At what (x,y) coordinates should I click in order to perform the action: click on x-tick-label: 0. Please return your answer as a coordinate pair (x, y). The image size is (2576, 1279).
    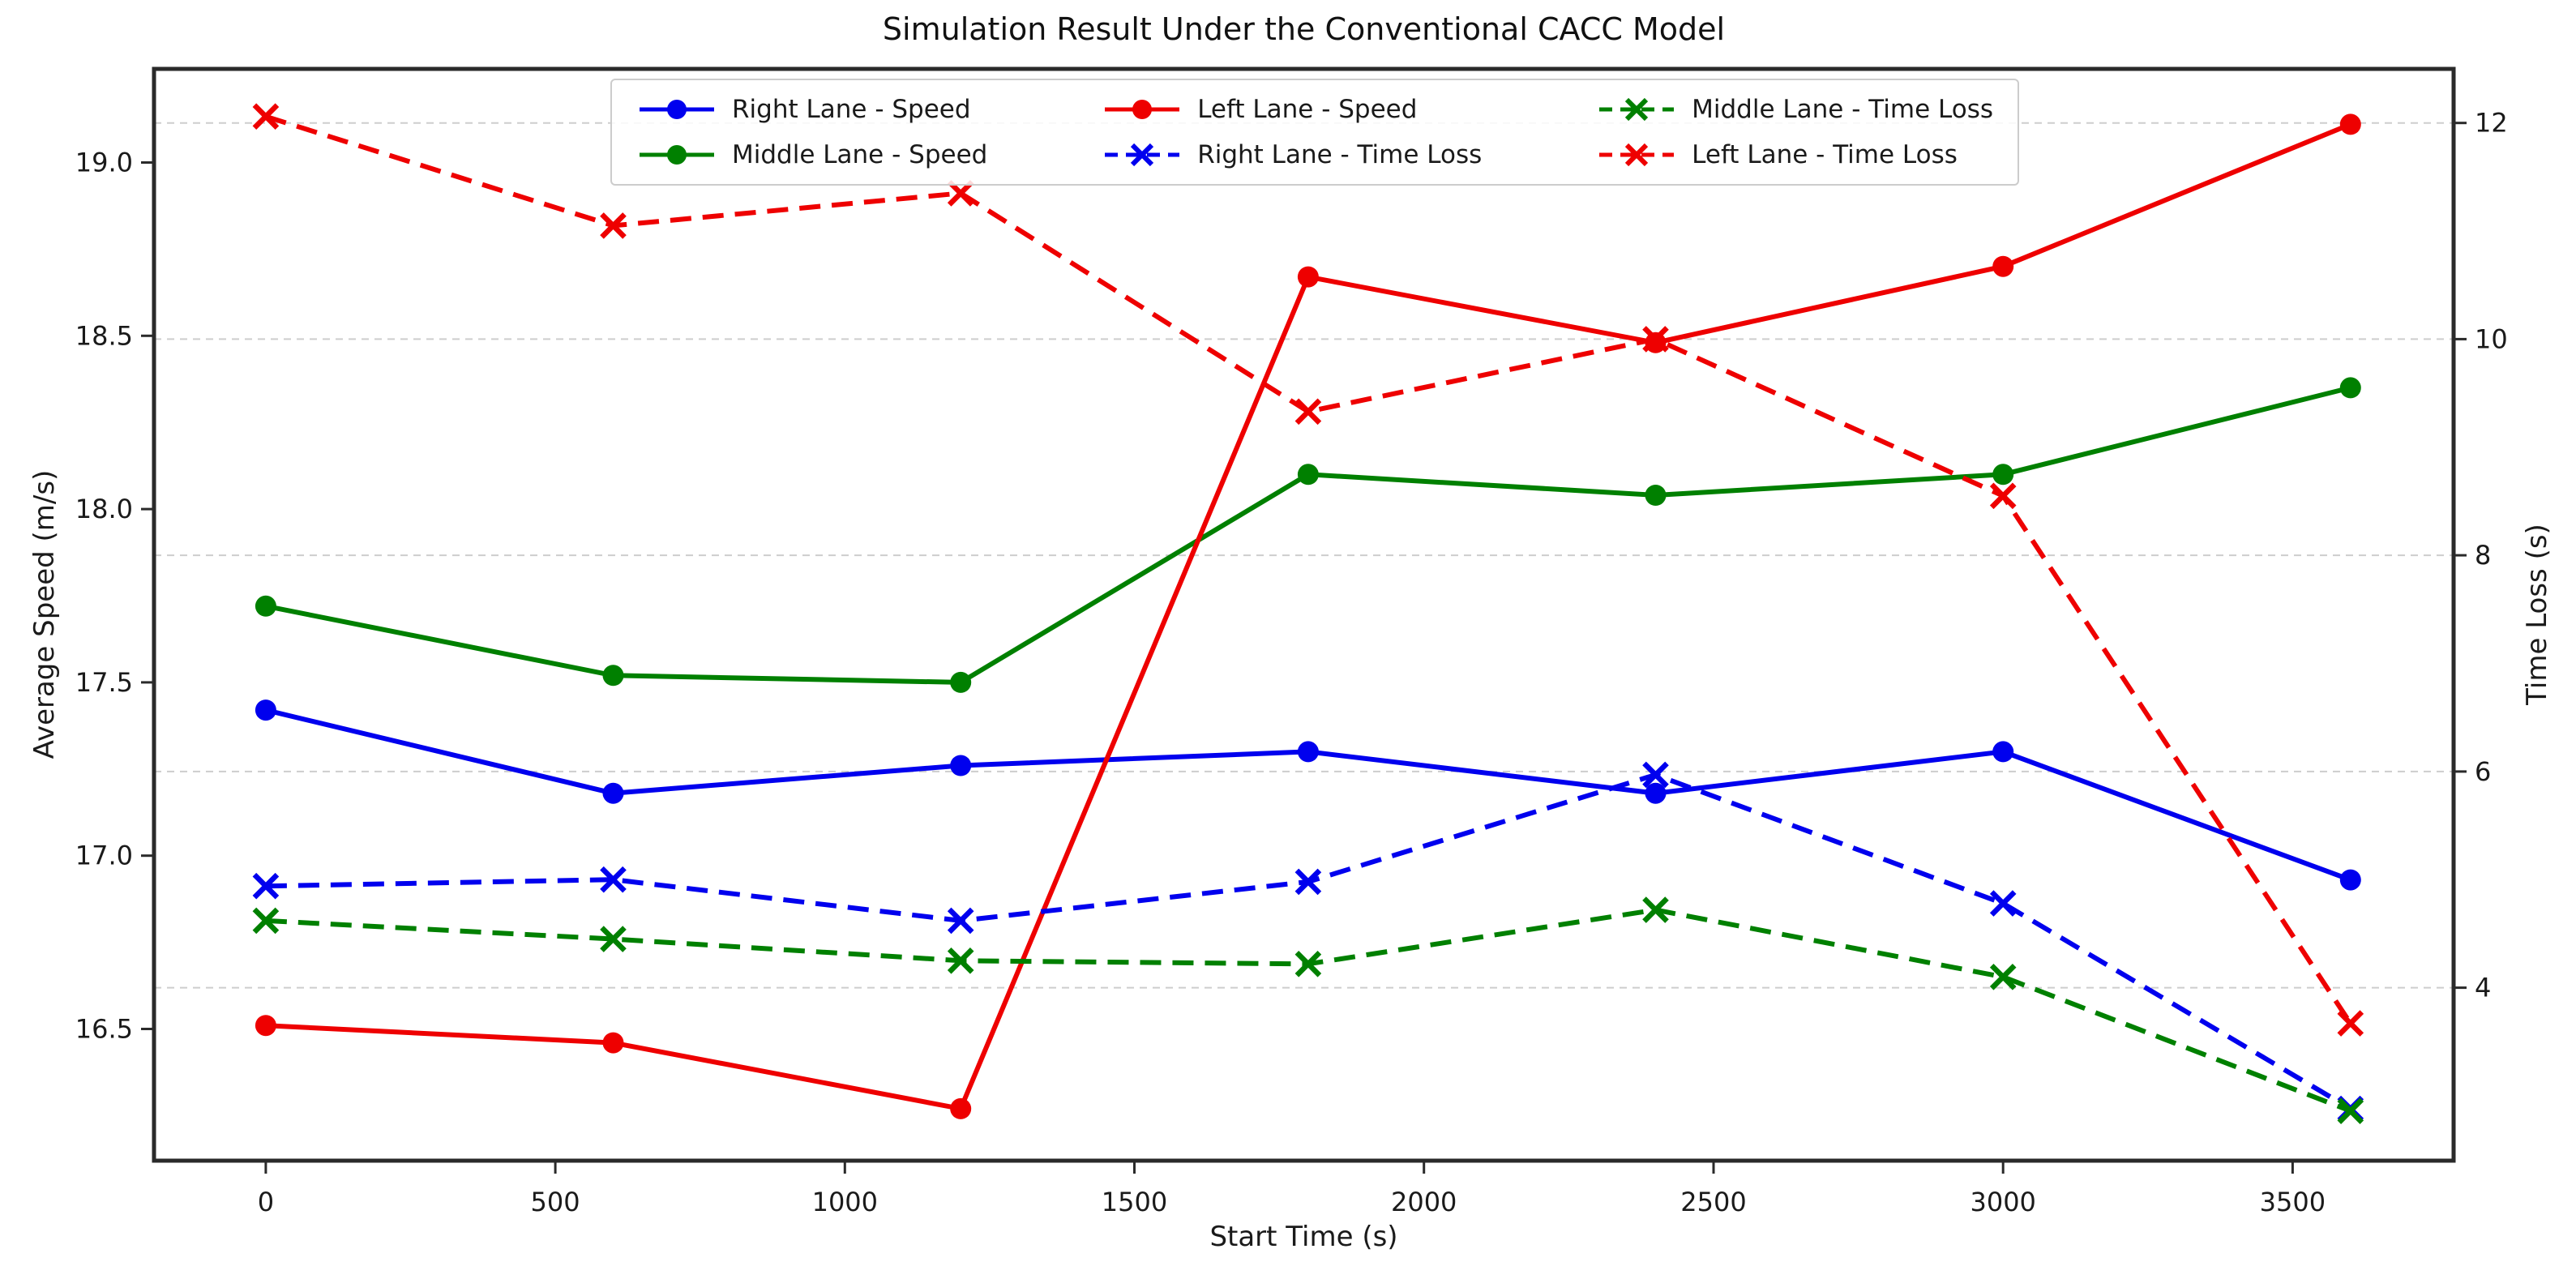
    Looking at the image, I should click on (266, 1202).